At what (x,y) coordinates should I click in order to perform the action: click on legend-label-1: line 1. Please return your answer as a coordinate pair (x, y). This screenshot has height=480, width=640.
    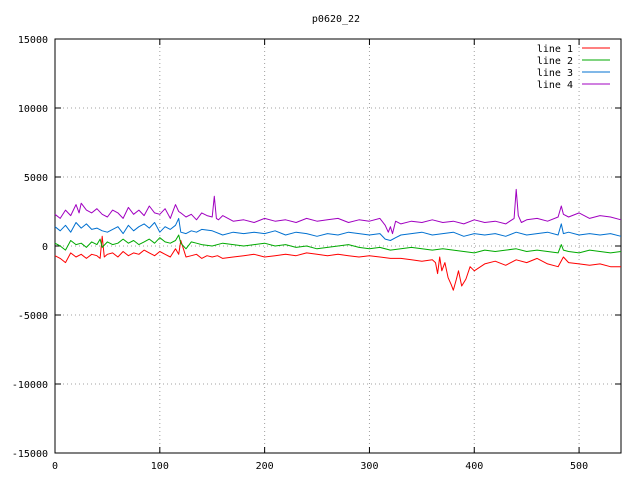
    Looking at the image, I should click on (555, 49).